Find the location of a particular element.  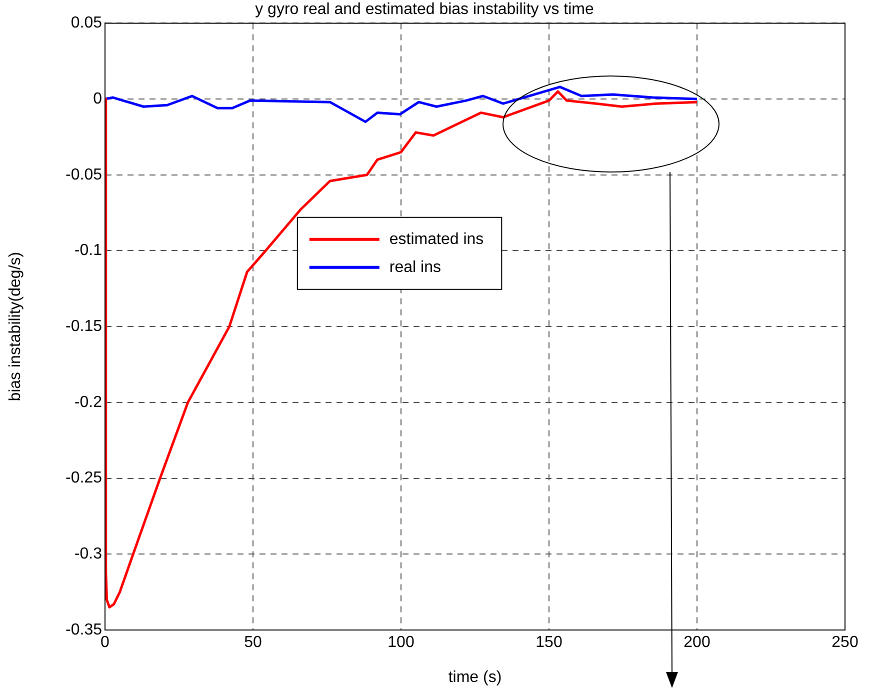

x-tick-label: 50 is located at coordinates (253, 643).